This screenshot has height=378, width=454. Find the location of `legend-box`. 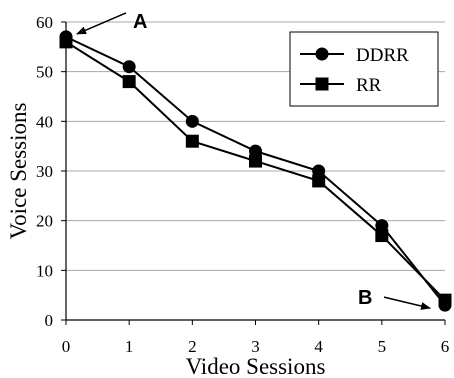

legend-box is located at coordinates (364, 69).